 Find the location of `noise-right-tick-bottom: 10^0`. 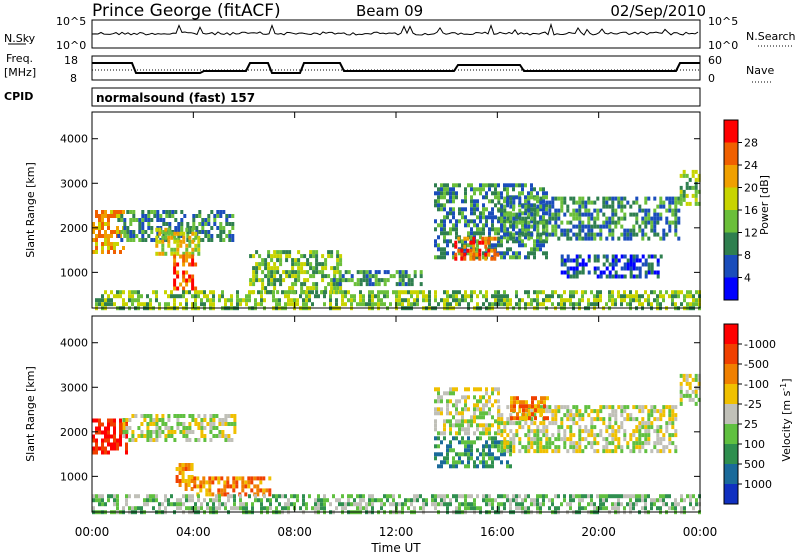

noise-right-tick-bottom: 10^0 is located at coordinates (723, 45).